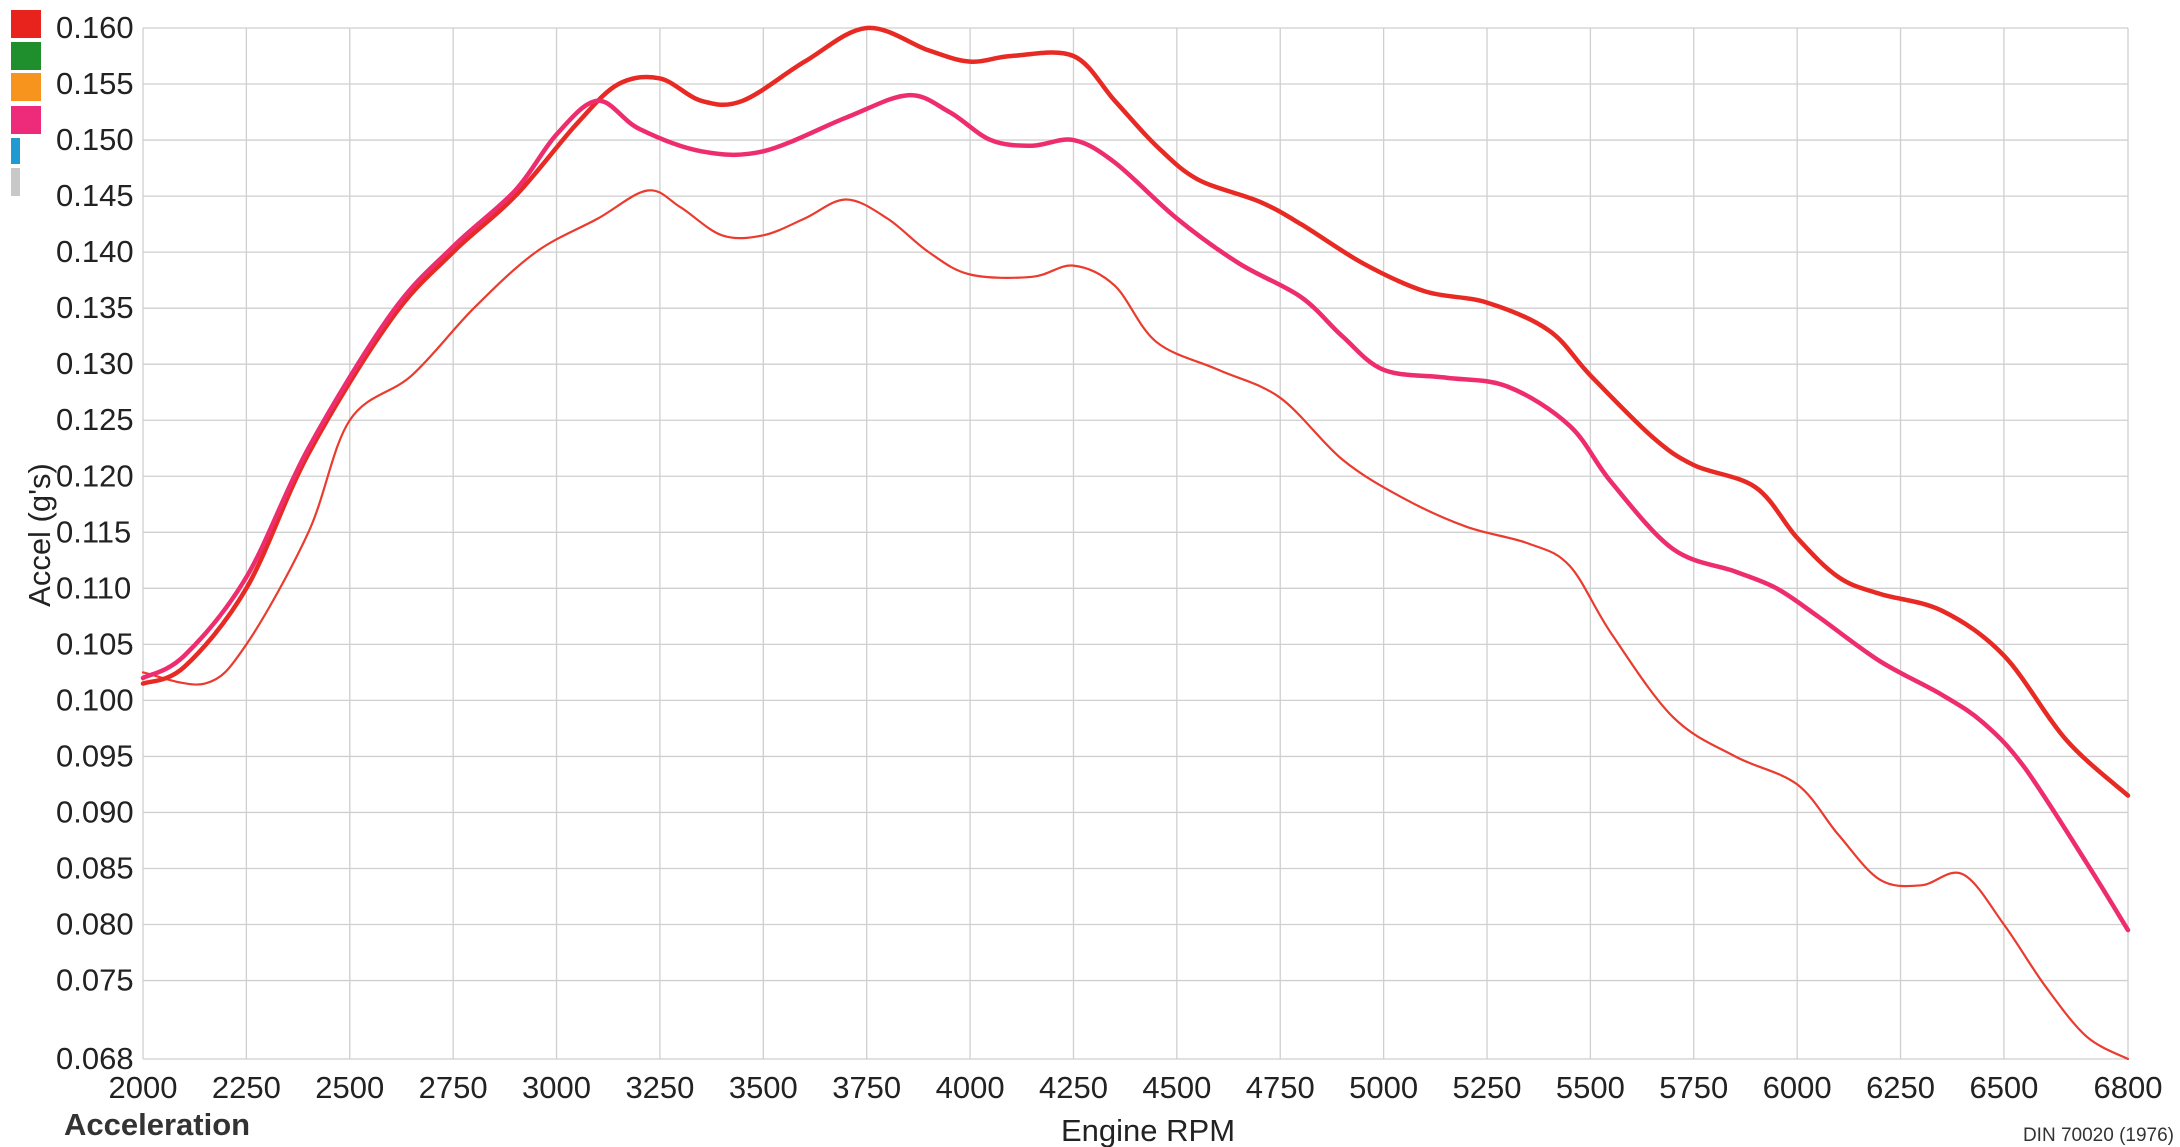  What do you see at coordinates (93, 531) in the screenshot?
I see `y-tick-label: 0.115` at bounding box center [93, 531].